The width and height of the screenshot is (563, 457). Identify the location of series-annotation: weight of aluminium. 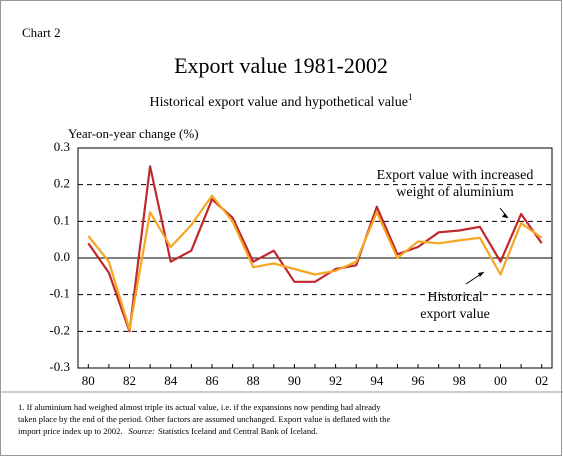
(455, 192).